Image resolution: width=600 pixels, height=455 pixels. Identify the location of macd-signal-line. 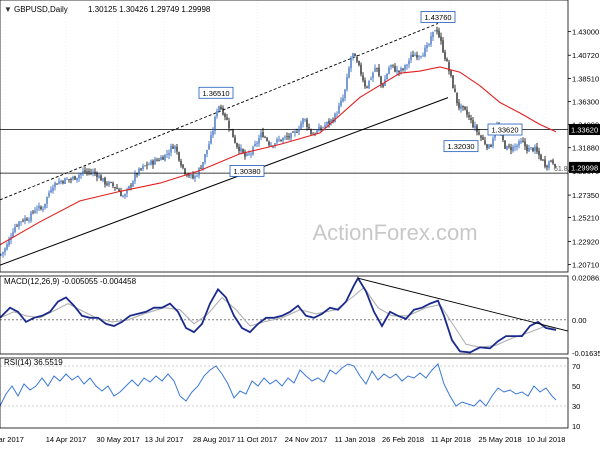
(278, 317).